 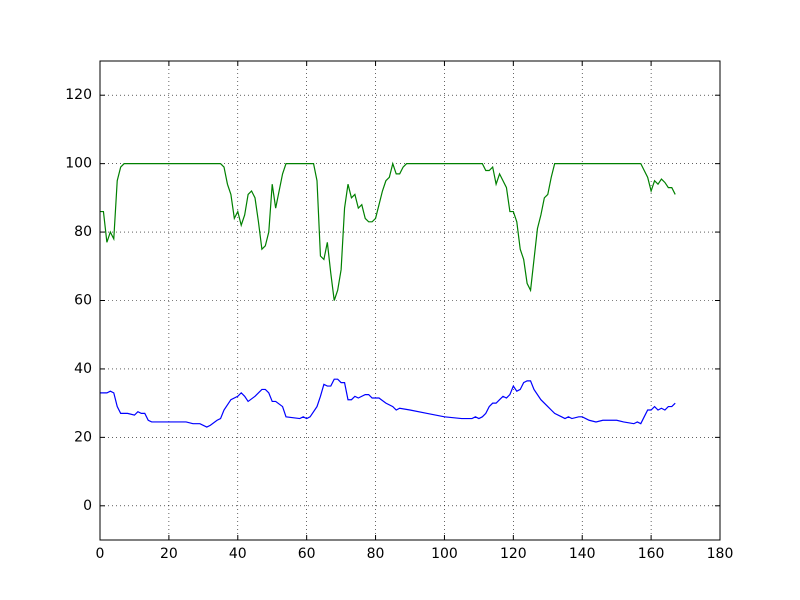 What do you see at coordinates (100, 554) in the screenshot?
I see `x-tick-label: 0` at bounding box center [100, 554].